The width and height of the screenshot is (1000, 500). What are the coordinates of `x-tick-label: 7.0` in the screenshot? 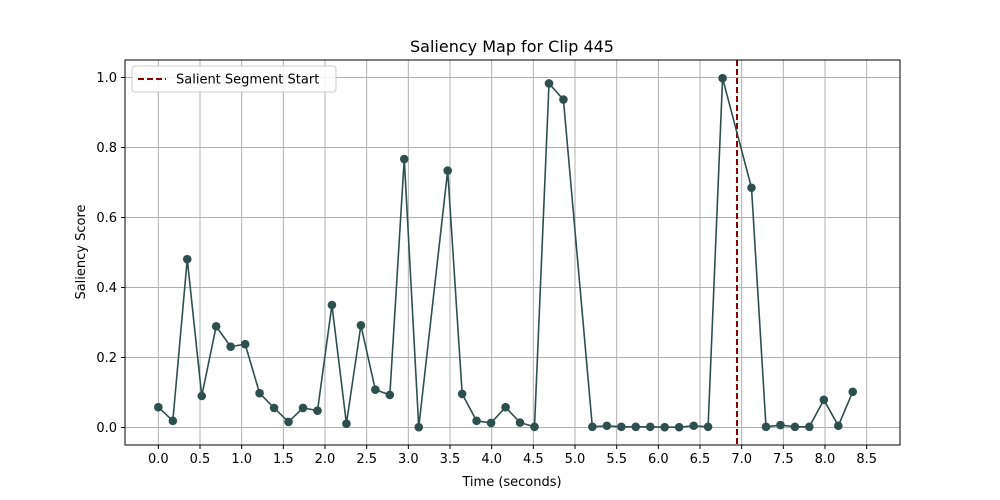 It's located at (741, 459).